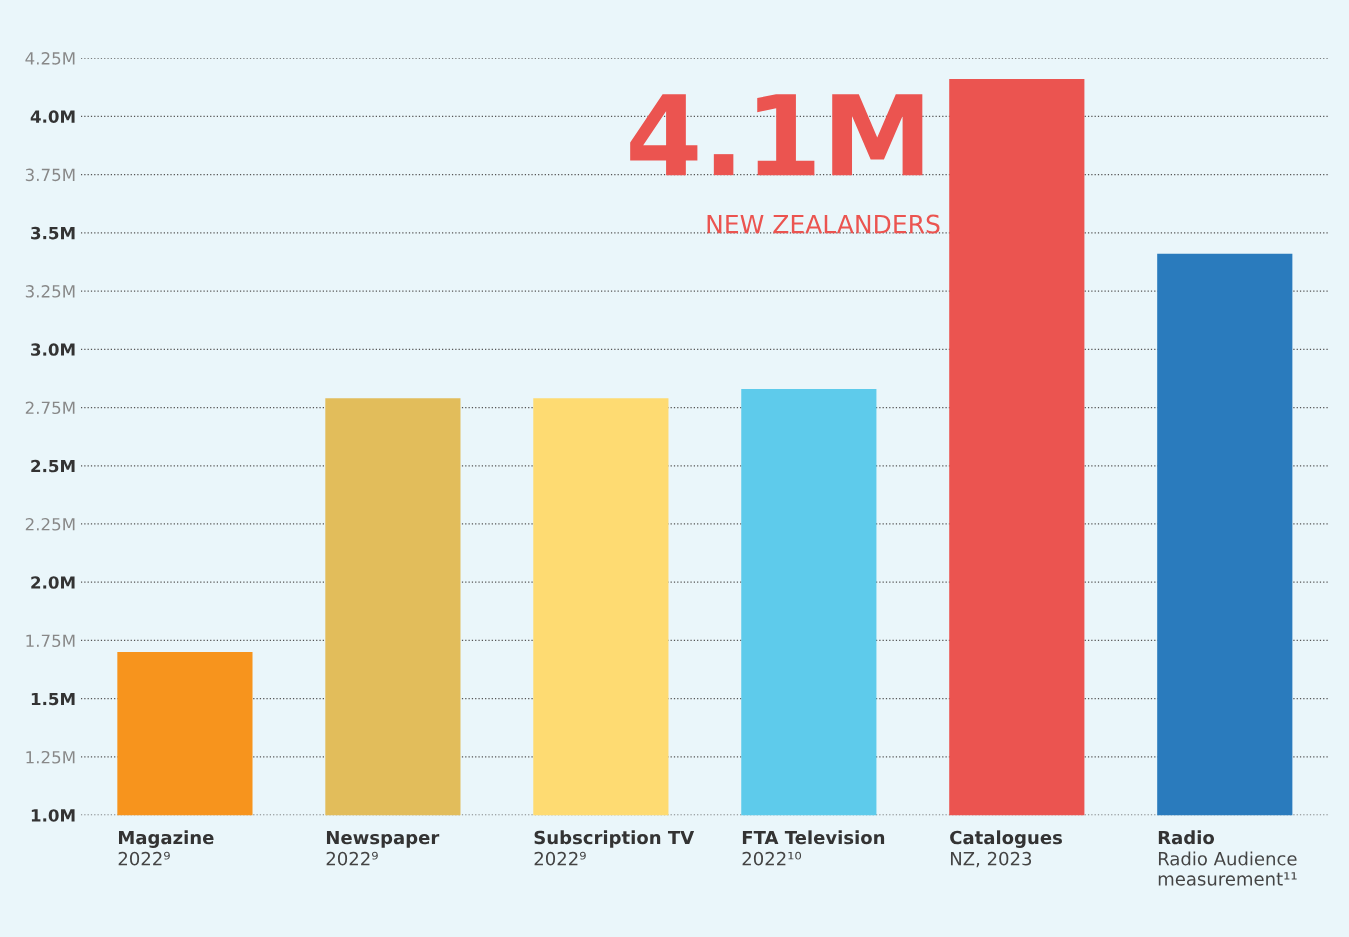 The height and width of the screenshot is (937, 1349). Describe the element at coordinates (1186, 837) in the screenshot. I see `x-tick-label: Radio` at that location.